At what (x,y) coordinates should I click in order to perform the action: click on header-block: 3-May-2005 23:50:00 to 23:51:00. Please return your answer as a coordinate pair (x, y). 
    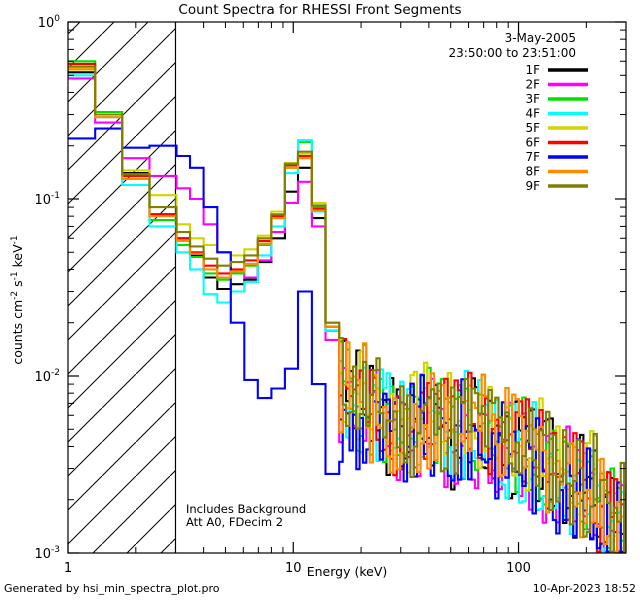
    Looking at the image, I should click on (512, 45).